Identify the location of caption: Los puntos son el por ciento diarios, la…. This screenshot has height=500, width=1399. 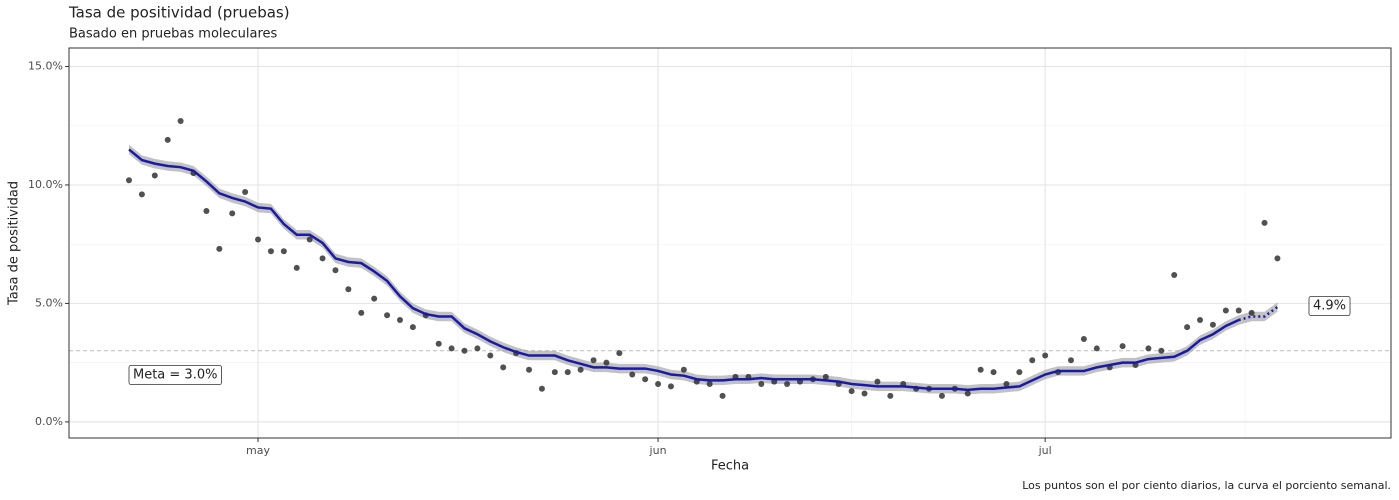
(1206, 485).